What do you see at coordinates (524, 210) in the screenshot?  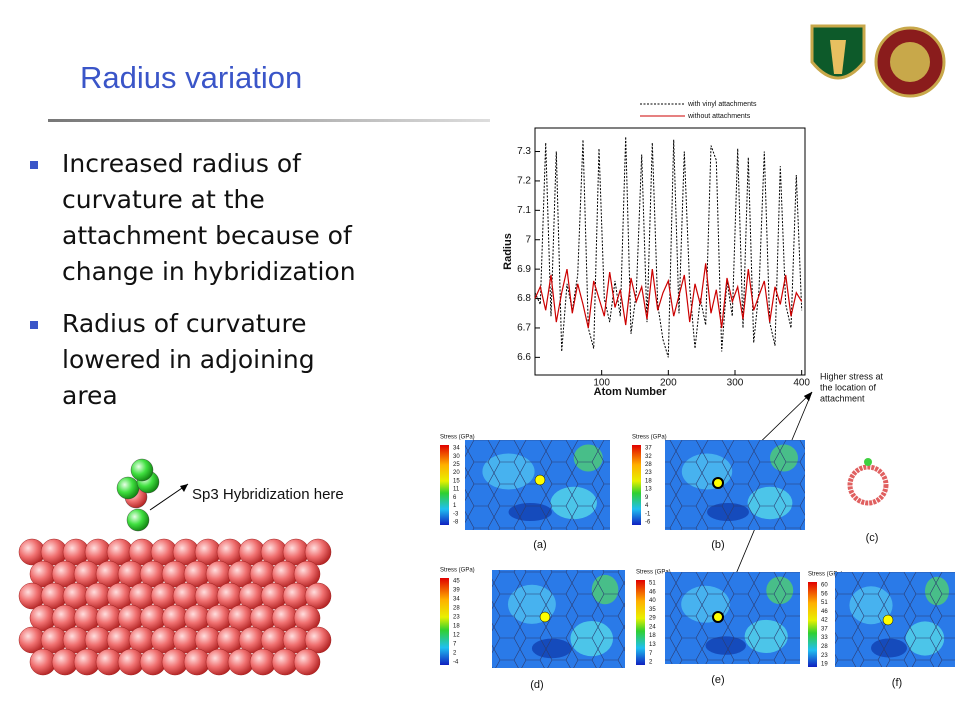 I see `y-tick-label: 7.1` at bounding box center [524, 210].